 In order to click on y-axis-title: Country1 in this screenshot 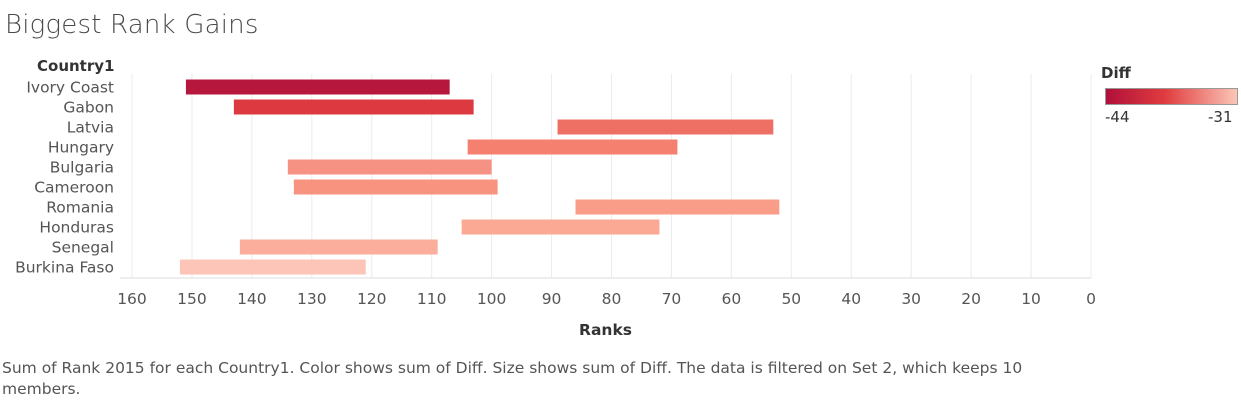, I will do `click(76, 66)`.